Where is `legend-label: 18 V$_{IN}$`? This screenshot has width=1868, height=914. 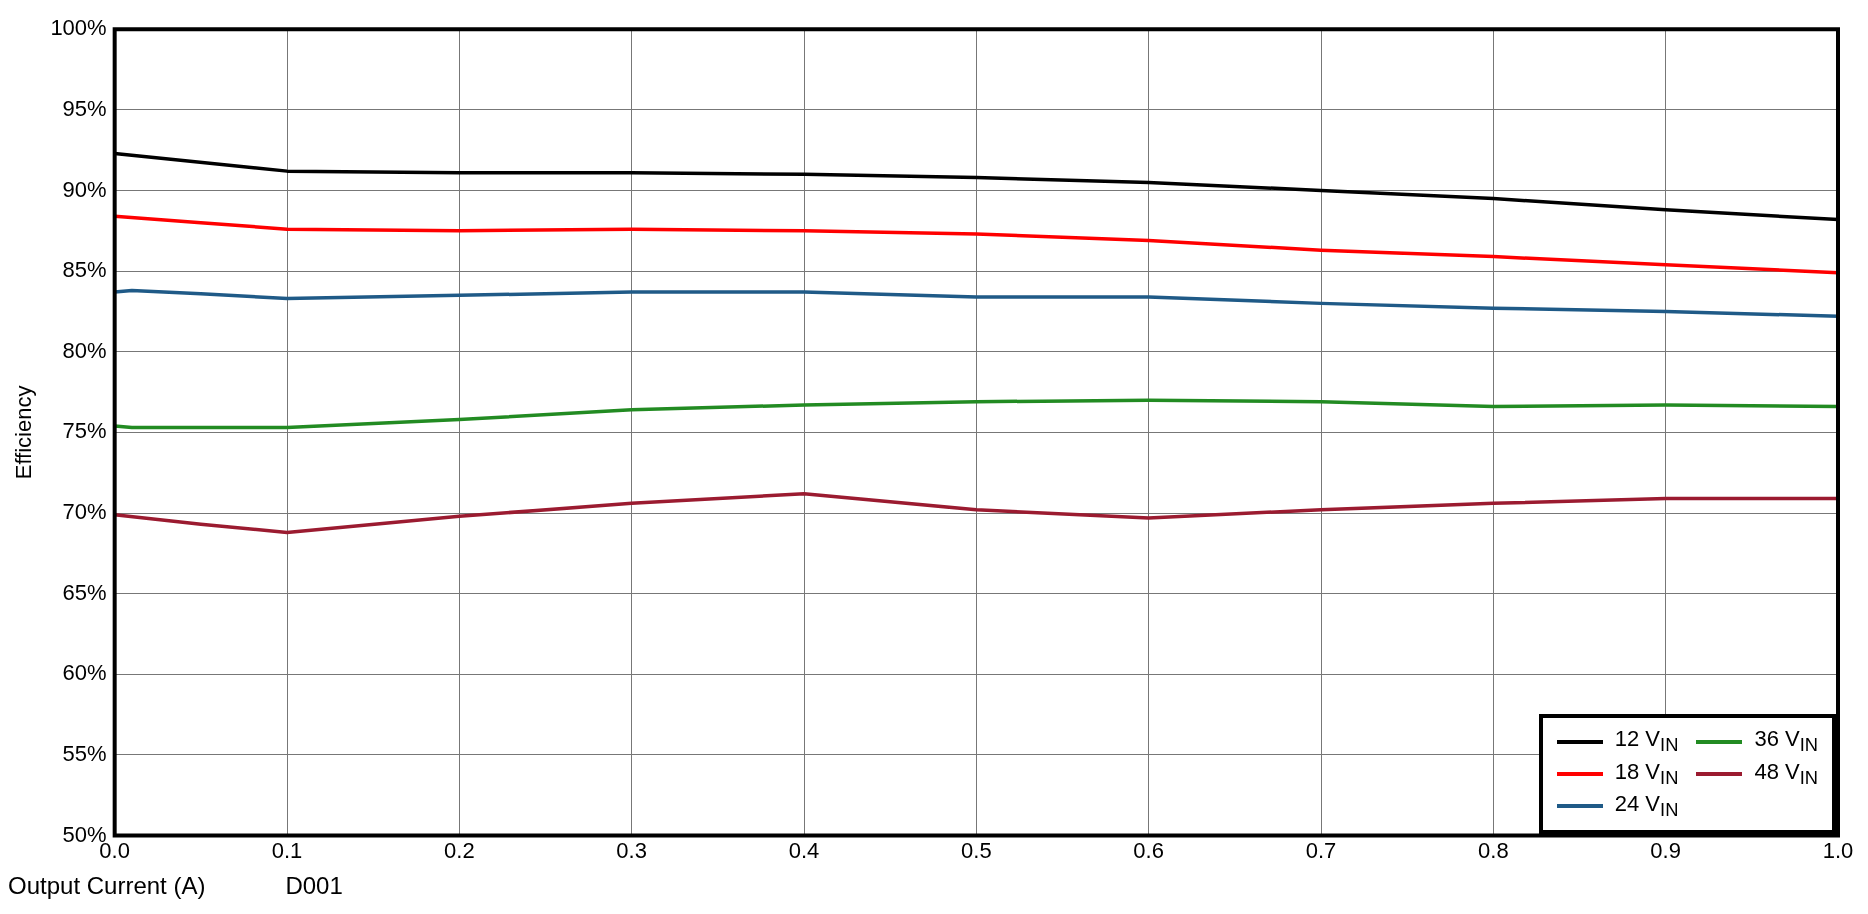
legend-label: 18 V$_{IN}$ is located at coordinates (1646, 774).